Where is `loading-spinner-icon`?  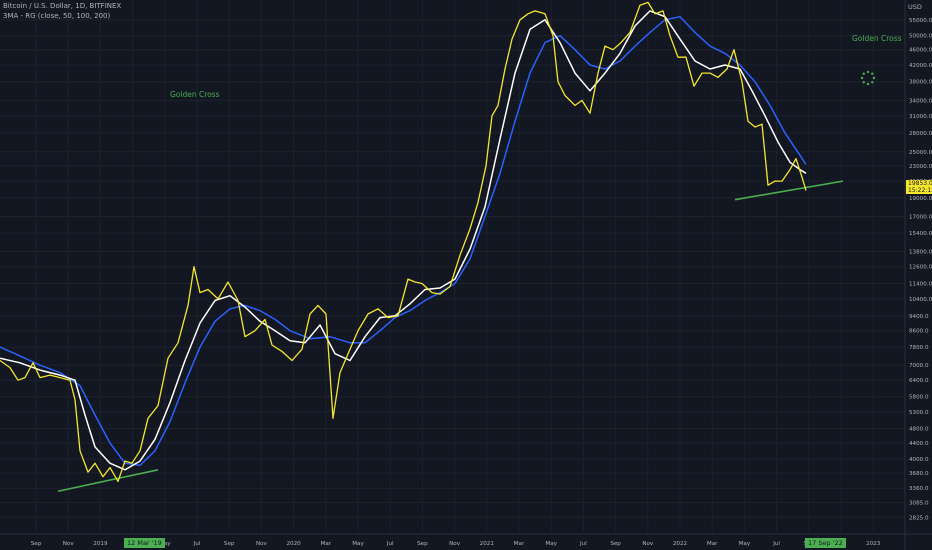 loading-spinner-icon is located at coordinates (868, 78).